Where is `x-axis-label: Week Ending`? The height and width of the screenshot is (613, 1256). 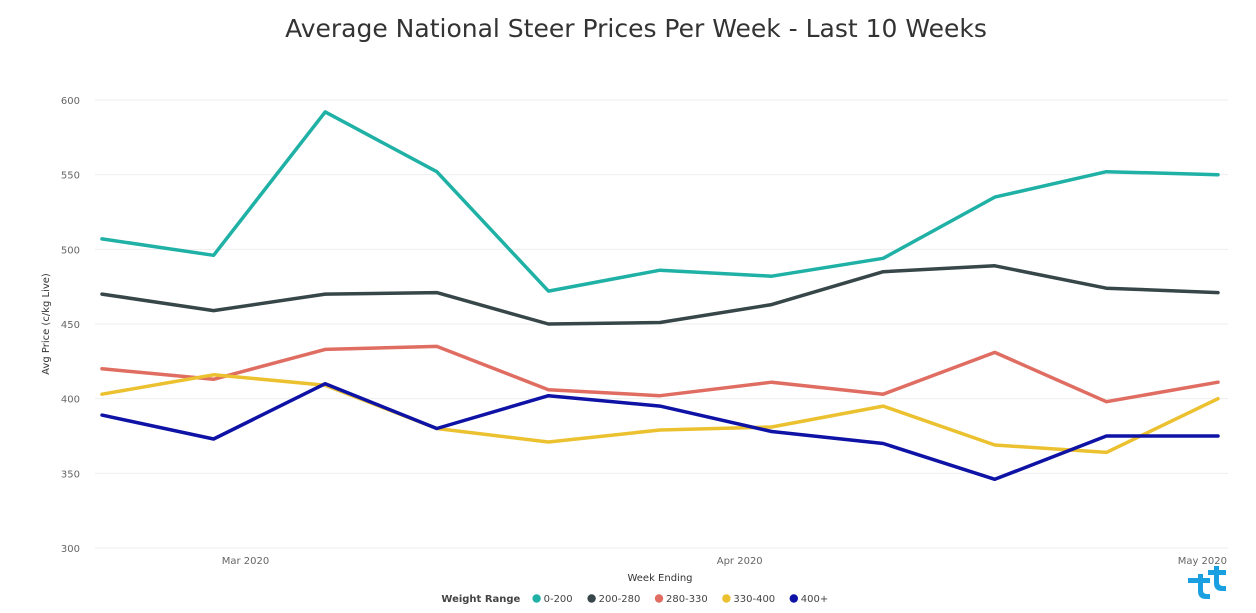 x-axis-label: Week Ending is located at coordinates (659, 578).